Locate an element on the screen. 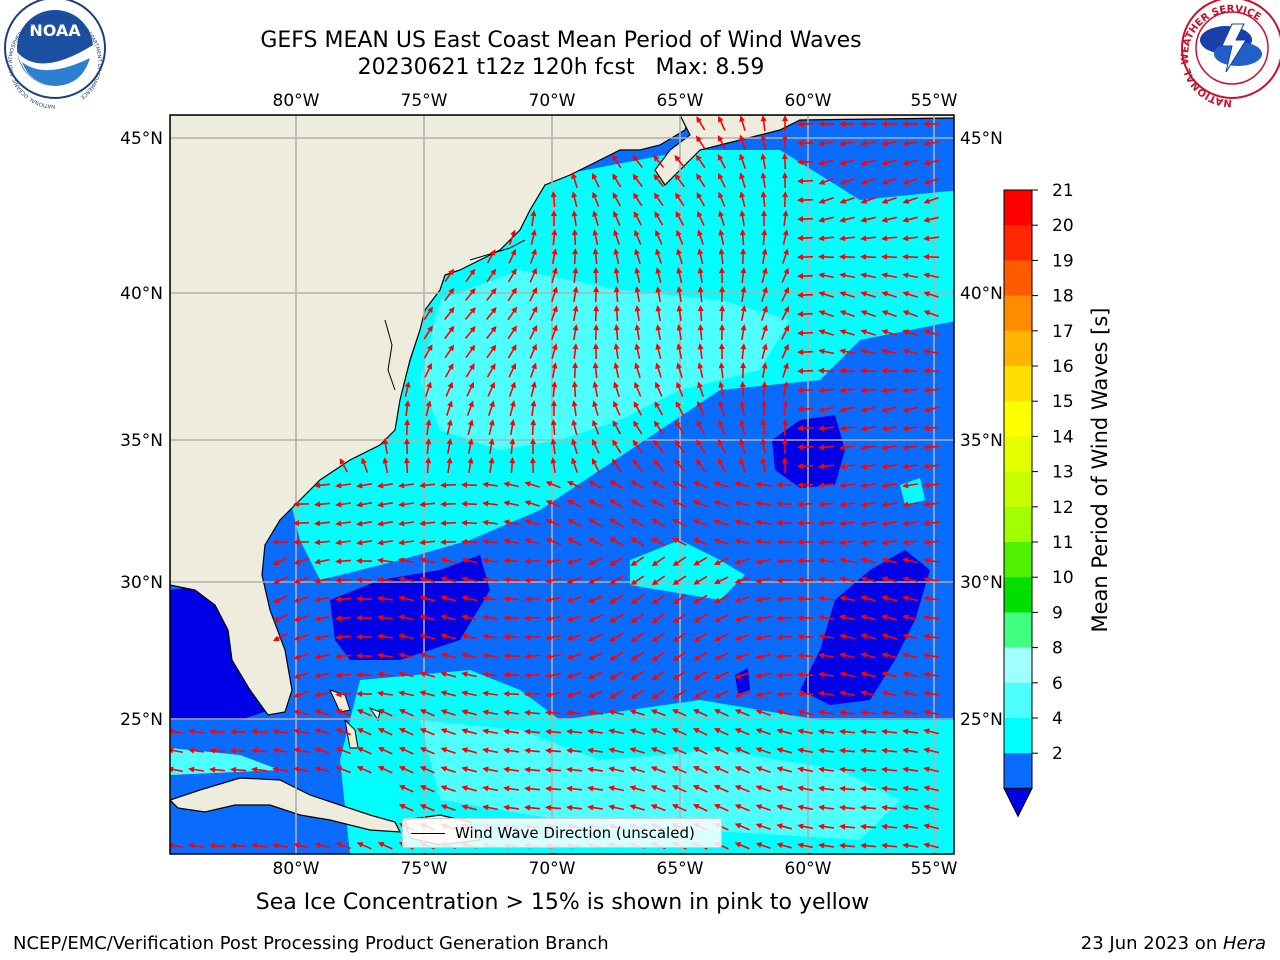  colorbar-tick-label: 13 is located at coordinates (1063, 473).